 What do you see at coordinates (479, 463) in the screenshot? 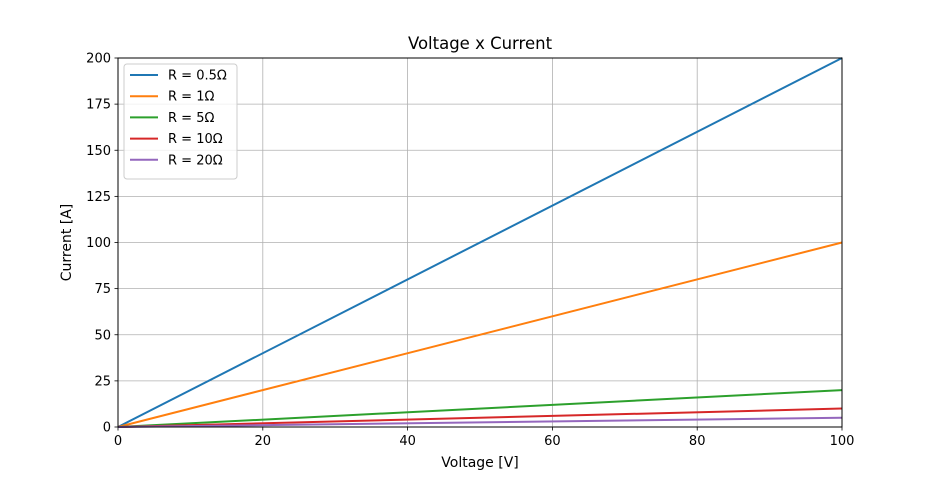
I see `x-axis-label: Voltage [V]` at bounding box center [479, 463].